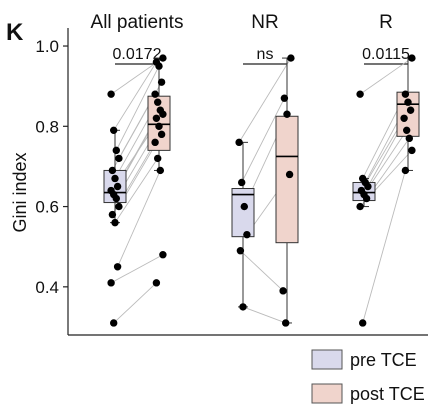 This screenshot has width=440, height=410. I want to click on group-label-nr: NR, so click(264, 22).